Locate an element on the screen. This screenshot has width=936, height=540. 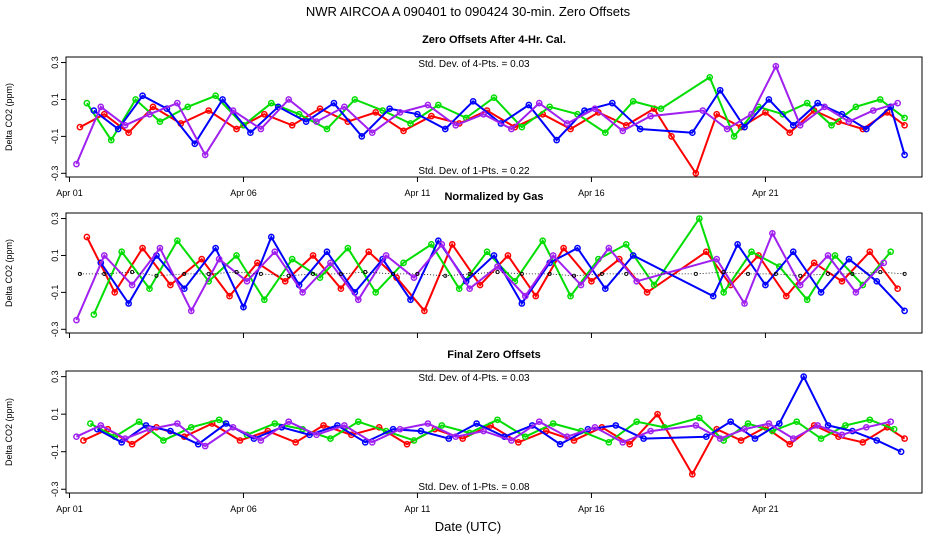
series-blue is located at coordinates (499, 414).